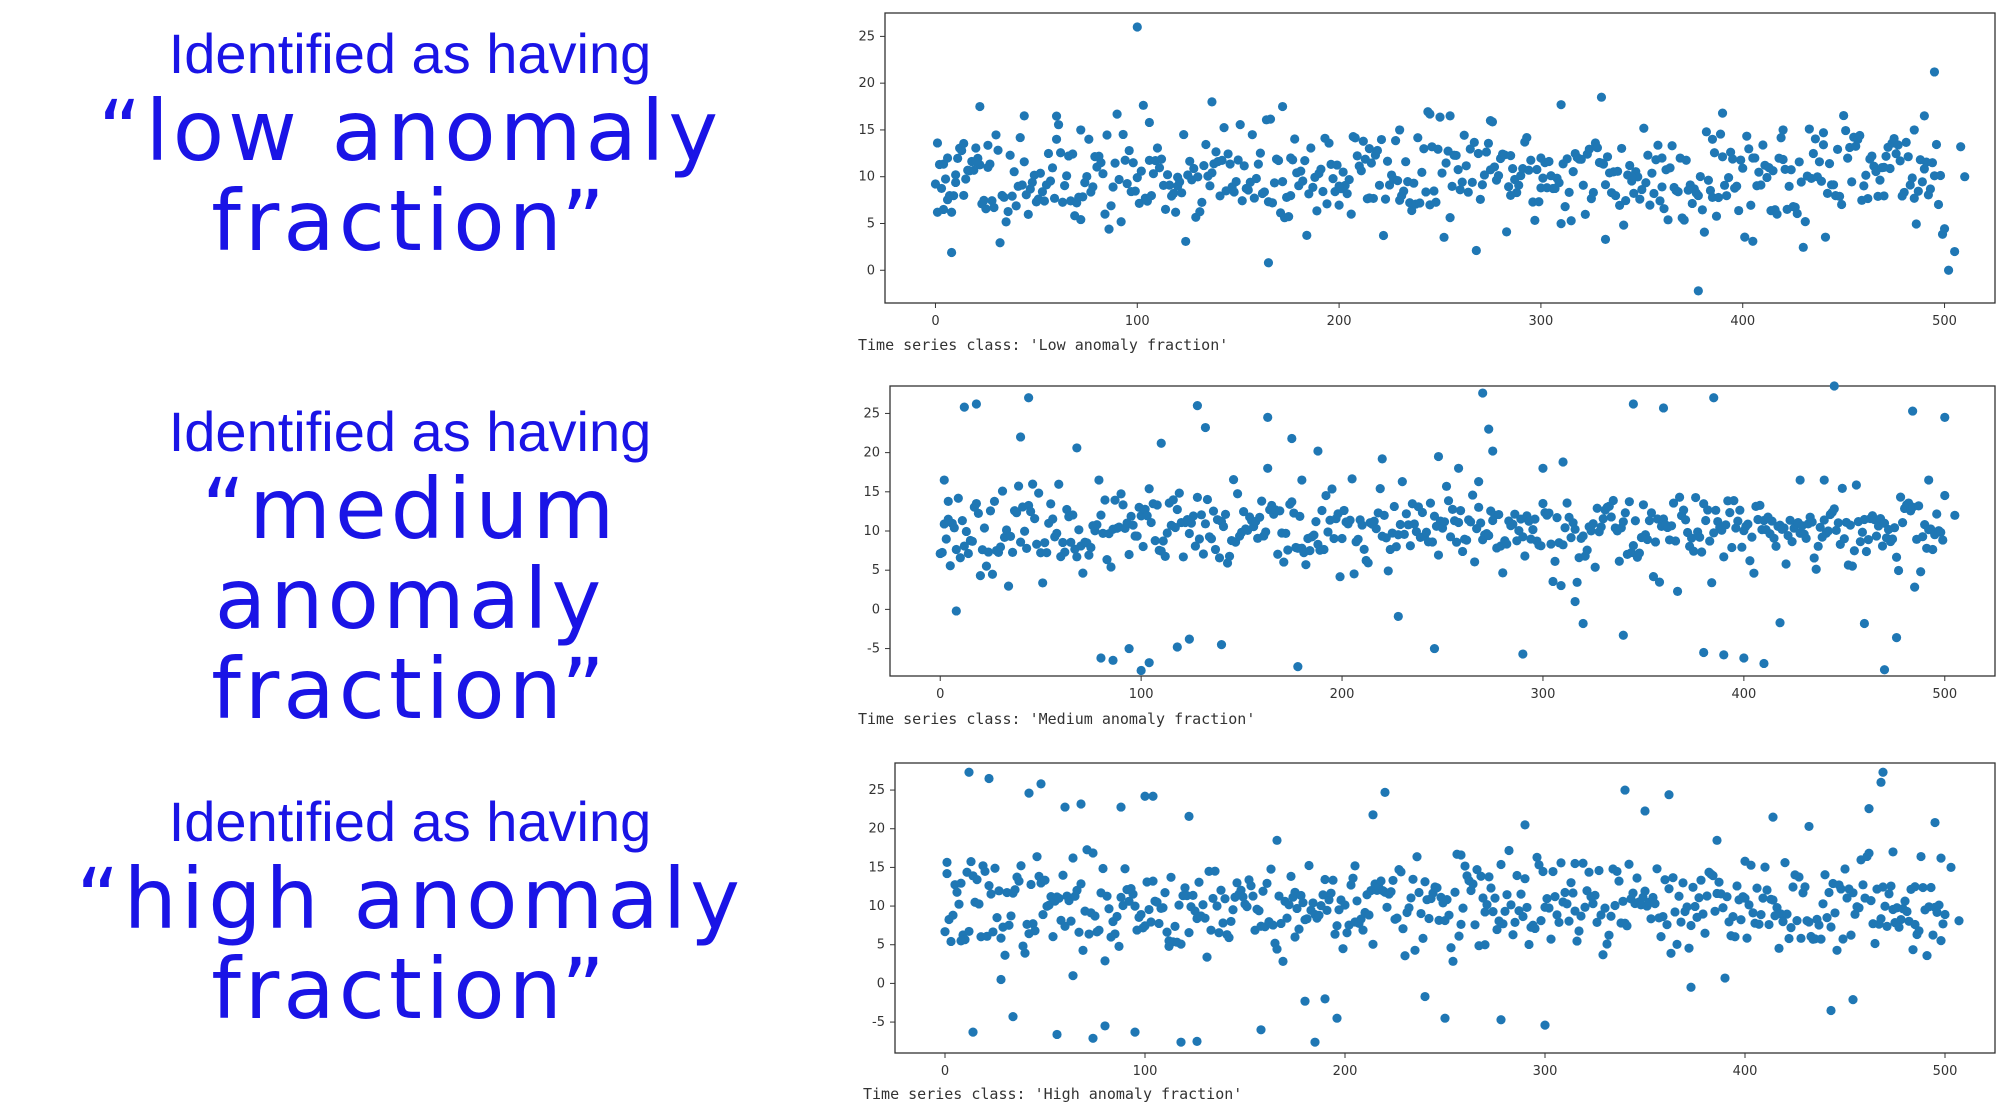 This screenshot has height=1105, width=2000. Describe the element at coordinates (410, 131) in the screenshot. I see `label-low-line2: “low anomaly` at that location.